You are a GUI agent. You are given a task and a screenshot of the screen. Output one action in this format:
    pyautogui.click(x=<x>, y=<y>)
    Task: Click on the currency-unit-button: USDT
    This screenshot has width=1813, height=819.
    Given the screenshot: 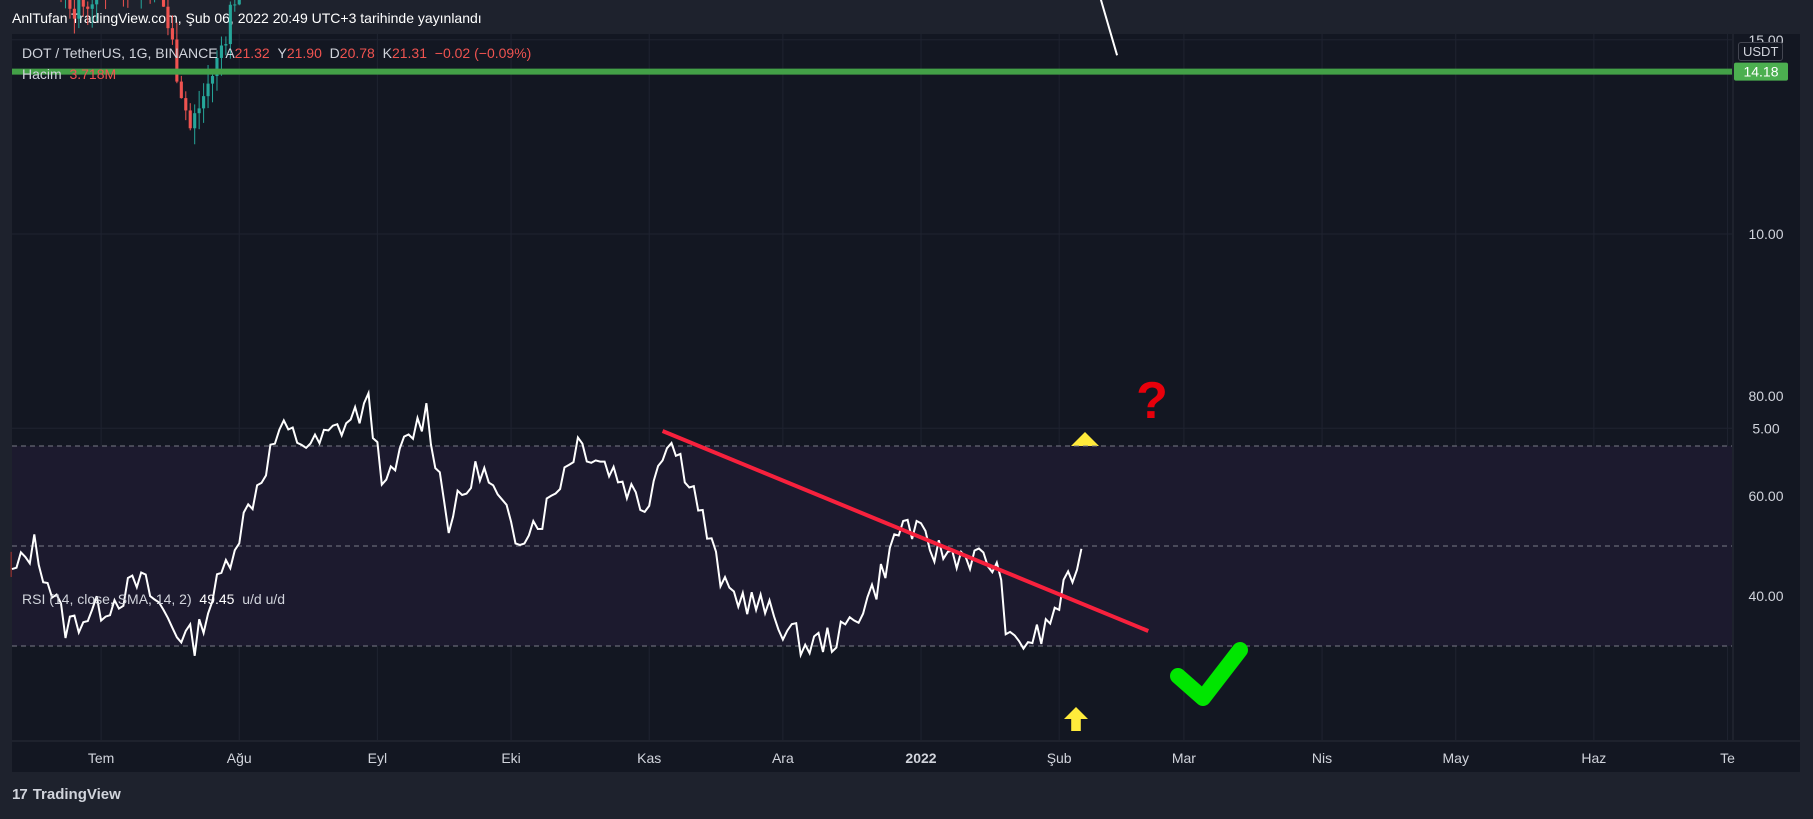 What is the action you would take?
    pyautogui.click(x=1761, y=51)
    